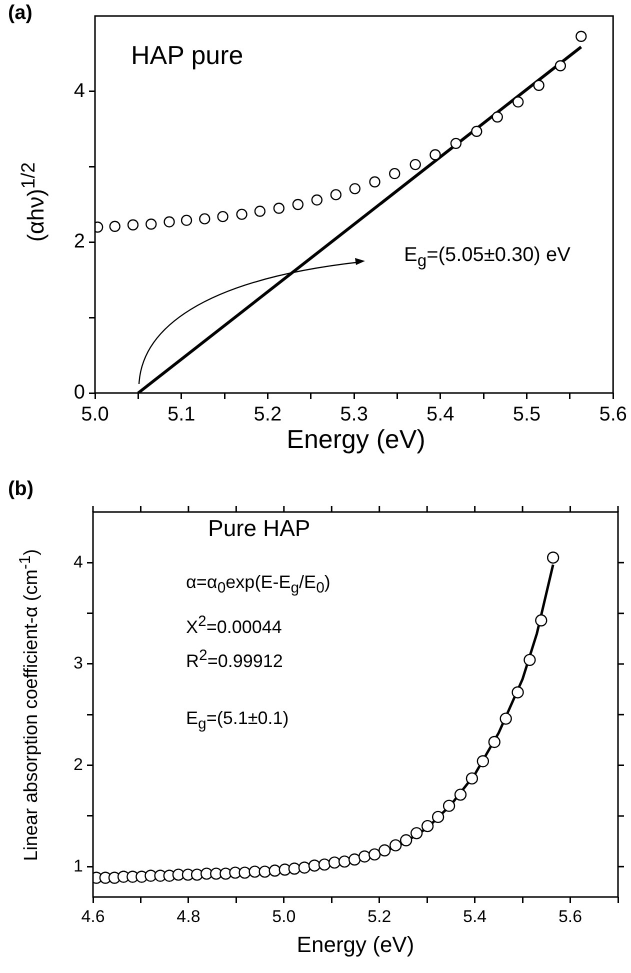 The height and width of the screenshot is (973, 631). I want to click on annotation: Pure HAP, so click(259, 528).